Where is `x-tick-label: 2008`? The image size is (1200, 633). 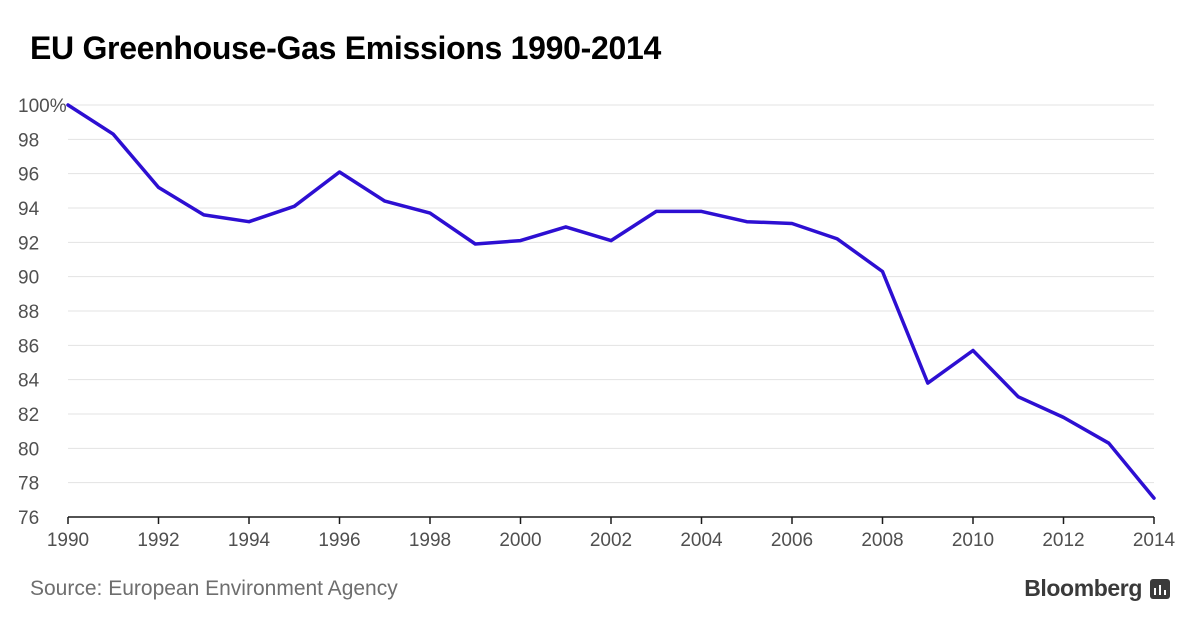 x-tick-label: 2008 is located at coordinates (882, 540).